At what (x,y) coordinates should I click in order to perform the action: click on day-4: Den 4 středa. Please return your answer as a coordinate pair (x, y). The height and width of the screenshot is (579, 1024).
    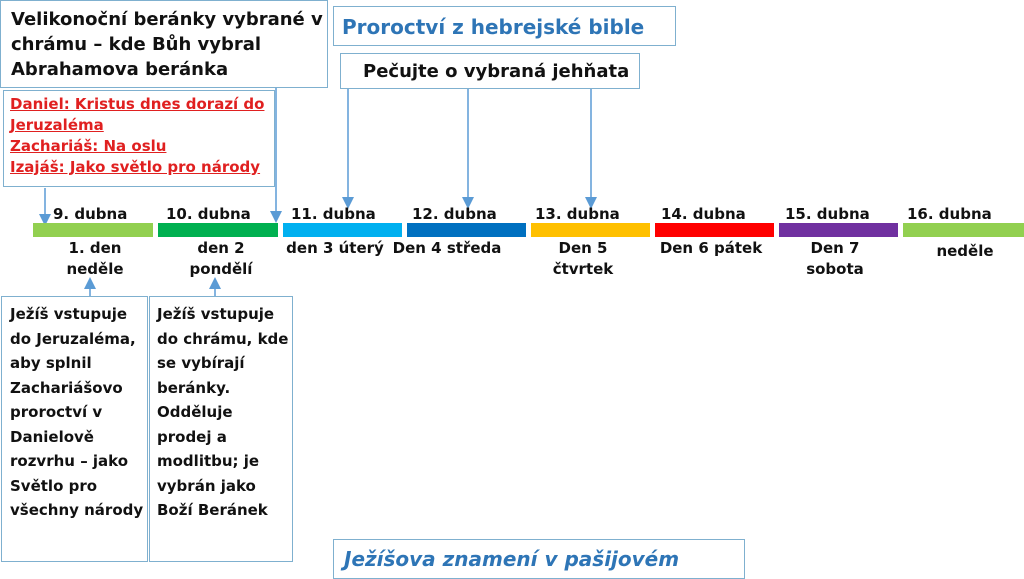
    Looking at the image, I should click on (447, 248).